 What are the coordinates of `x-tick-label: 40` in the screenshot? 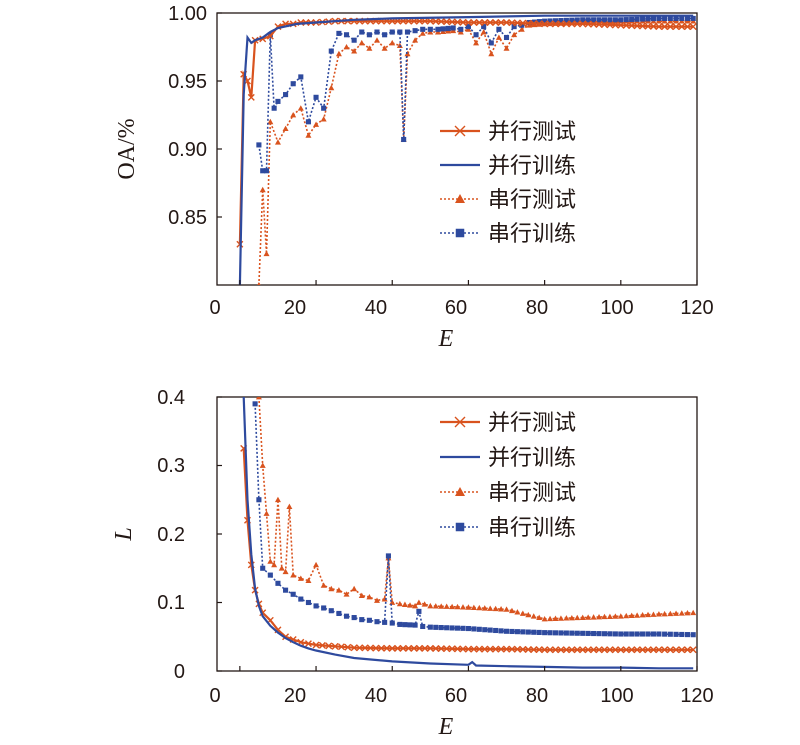 It's located at (376, 308).